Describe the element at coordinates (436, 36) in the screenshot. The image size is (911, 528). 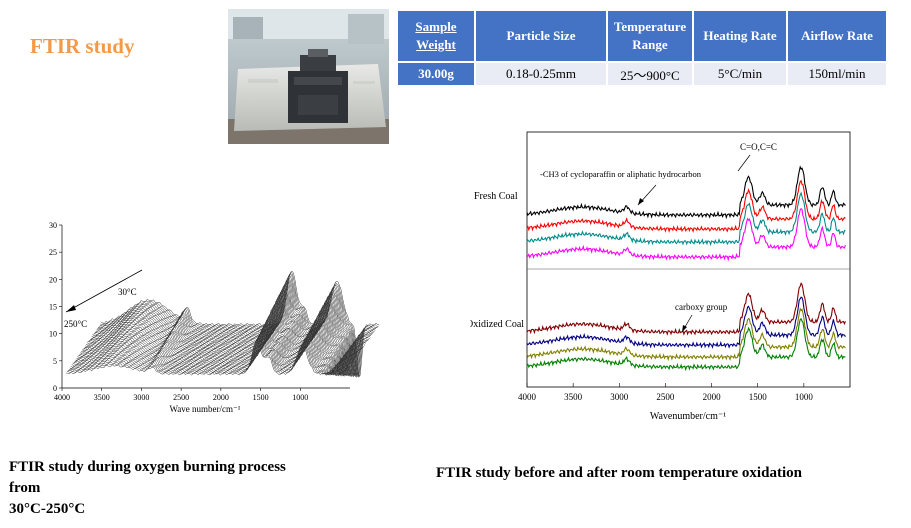
I see `header-sample-weight: Sample Weight` at that location.